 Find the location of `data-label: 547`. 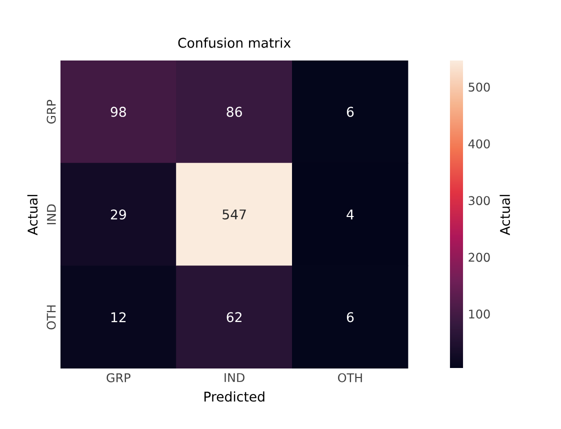

data-label: 547 is located at coordinates (234, 215).